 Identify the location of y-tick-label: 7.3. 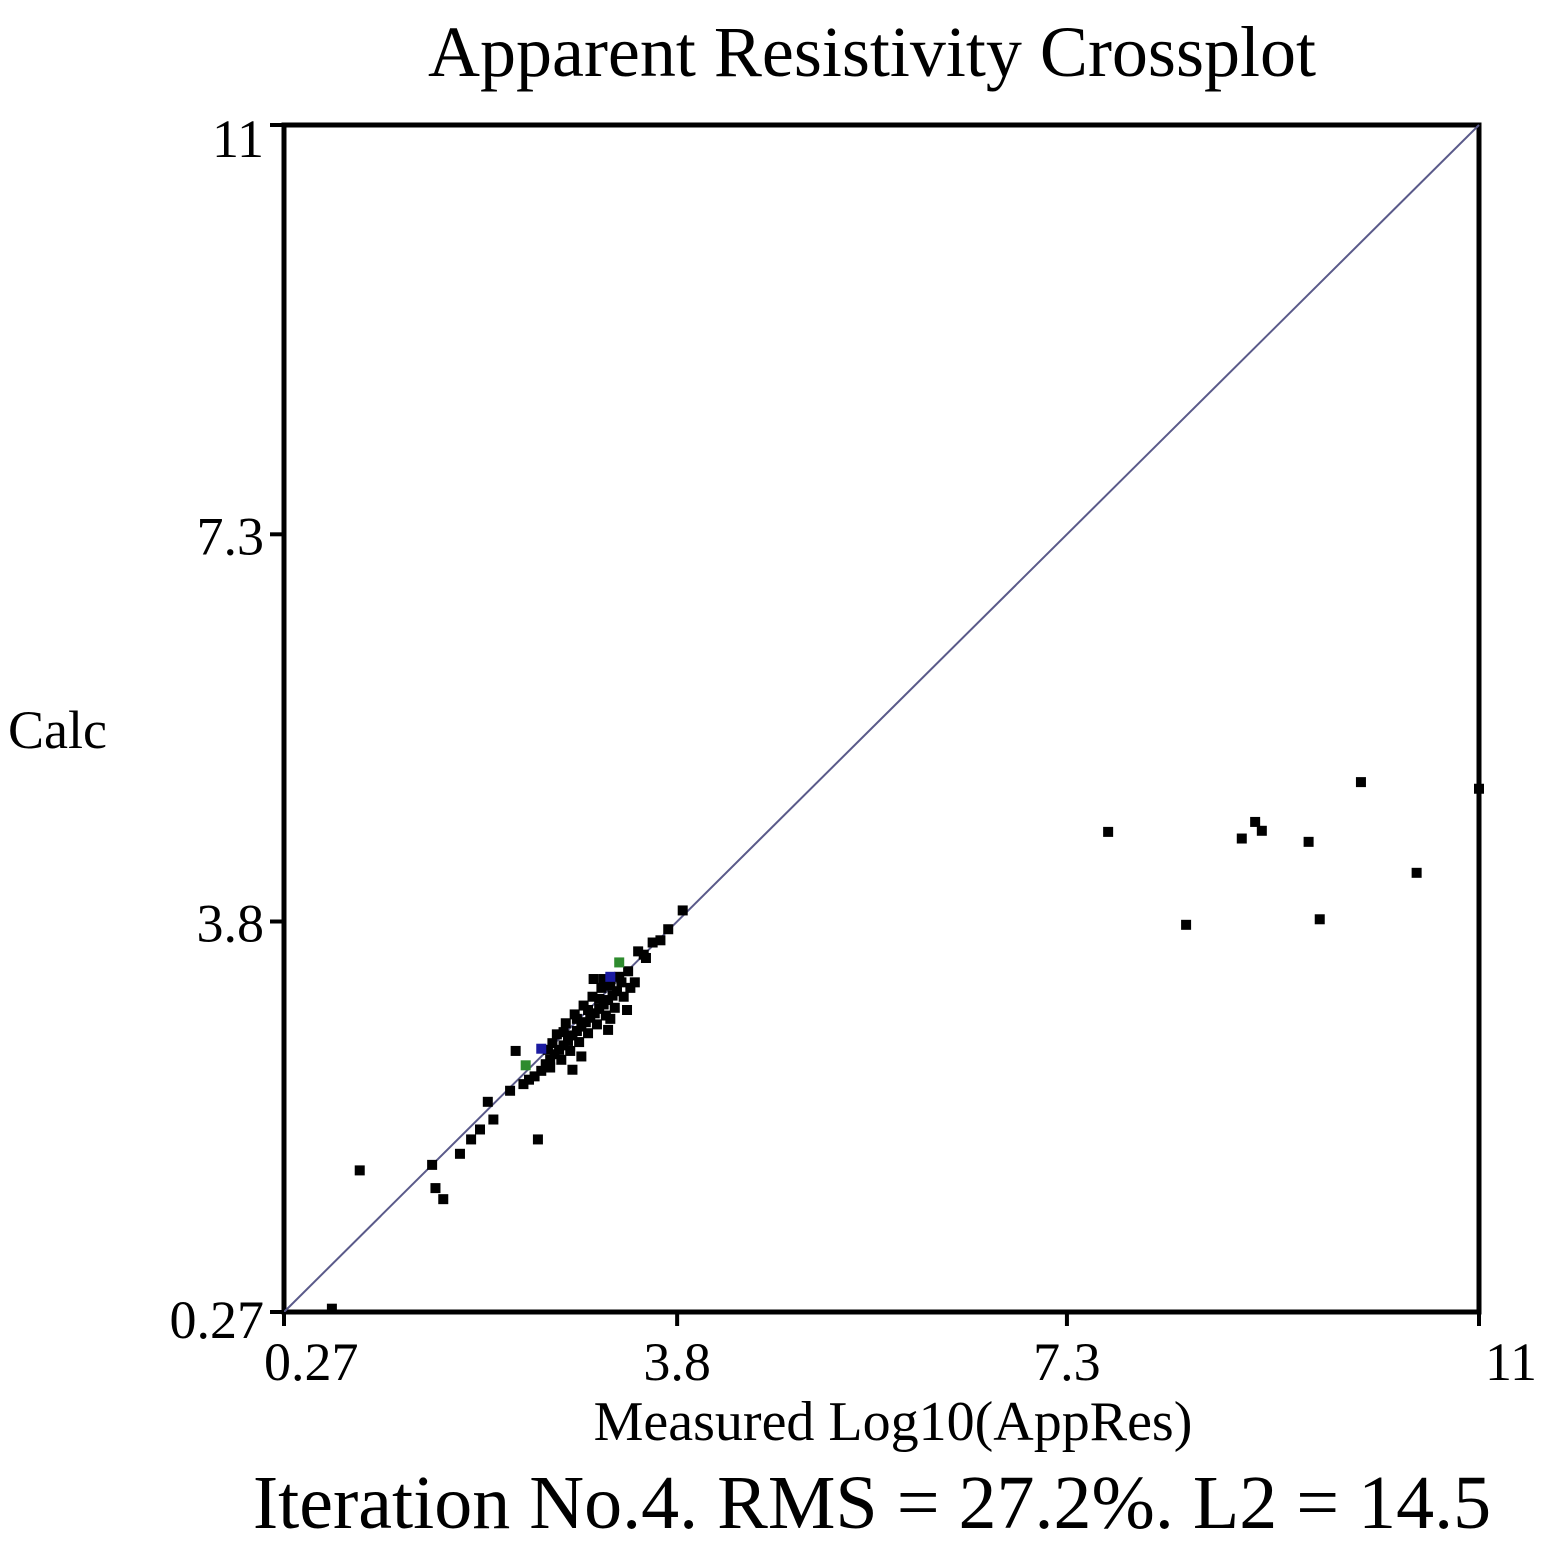
(231, 536).